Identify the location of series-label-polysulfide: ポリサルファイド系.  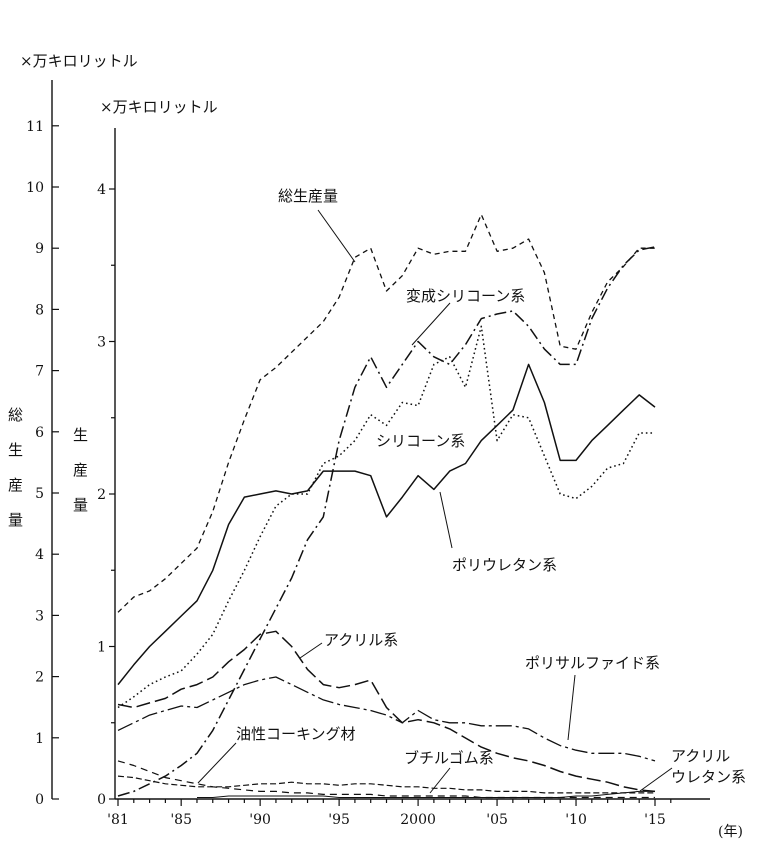
(592, 663).